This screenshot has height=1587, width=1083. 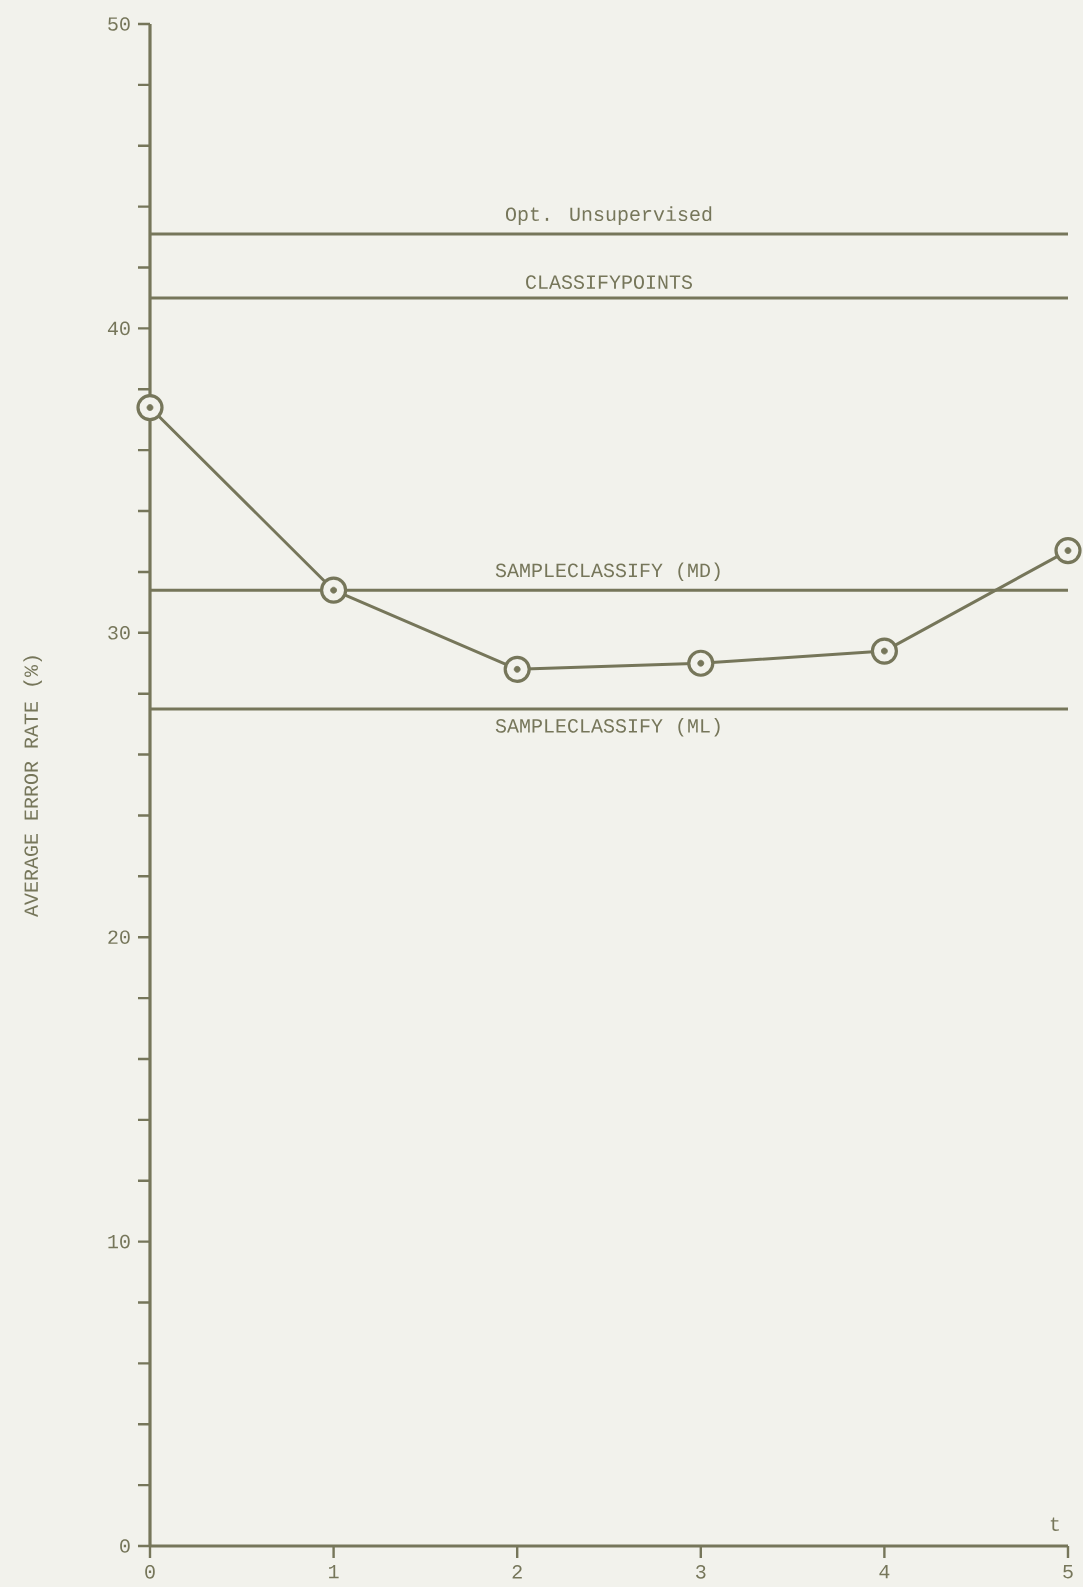 I want to click on y-tick-label: 50, so click(x=119, y=24).